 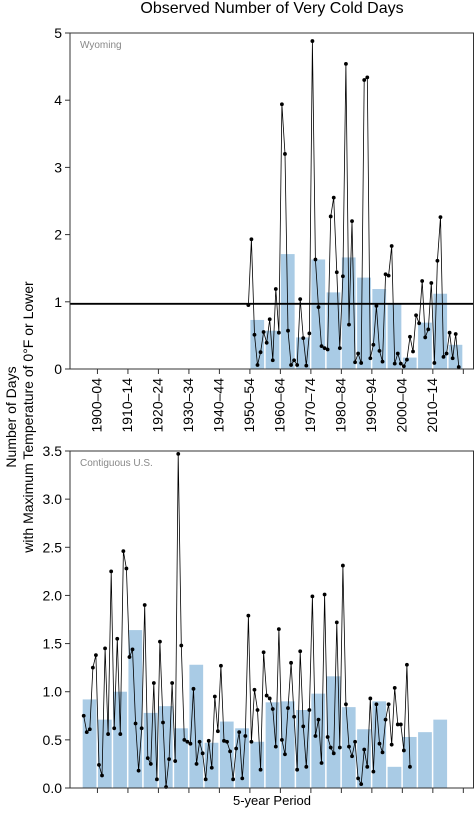 What do you see at coordinates (153, 683) in the screenshot?
I see `annual-point-1918` at bounding box center [153, 683].